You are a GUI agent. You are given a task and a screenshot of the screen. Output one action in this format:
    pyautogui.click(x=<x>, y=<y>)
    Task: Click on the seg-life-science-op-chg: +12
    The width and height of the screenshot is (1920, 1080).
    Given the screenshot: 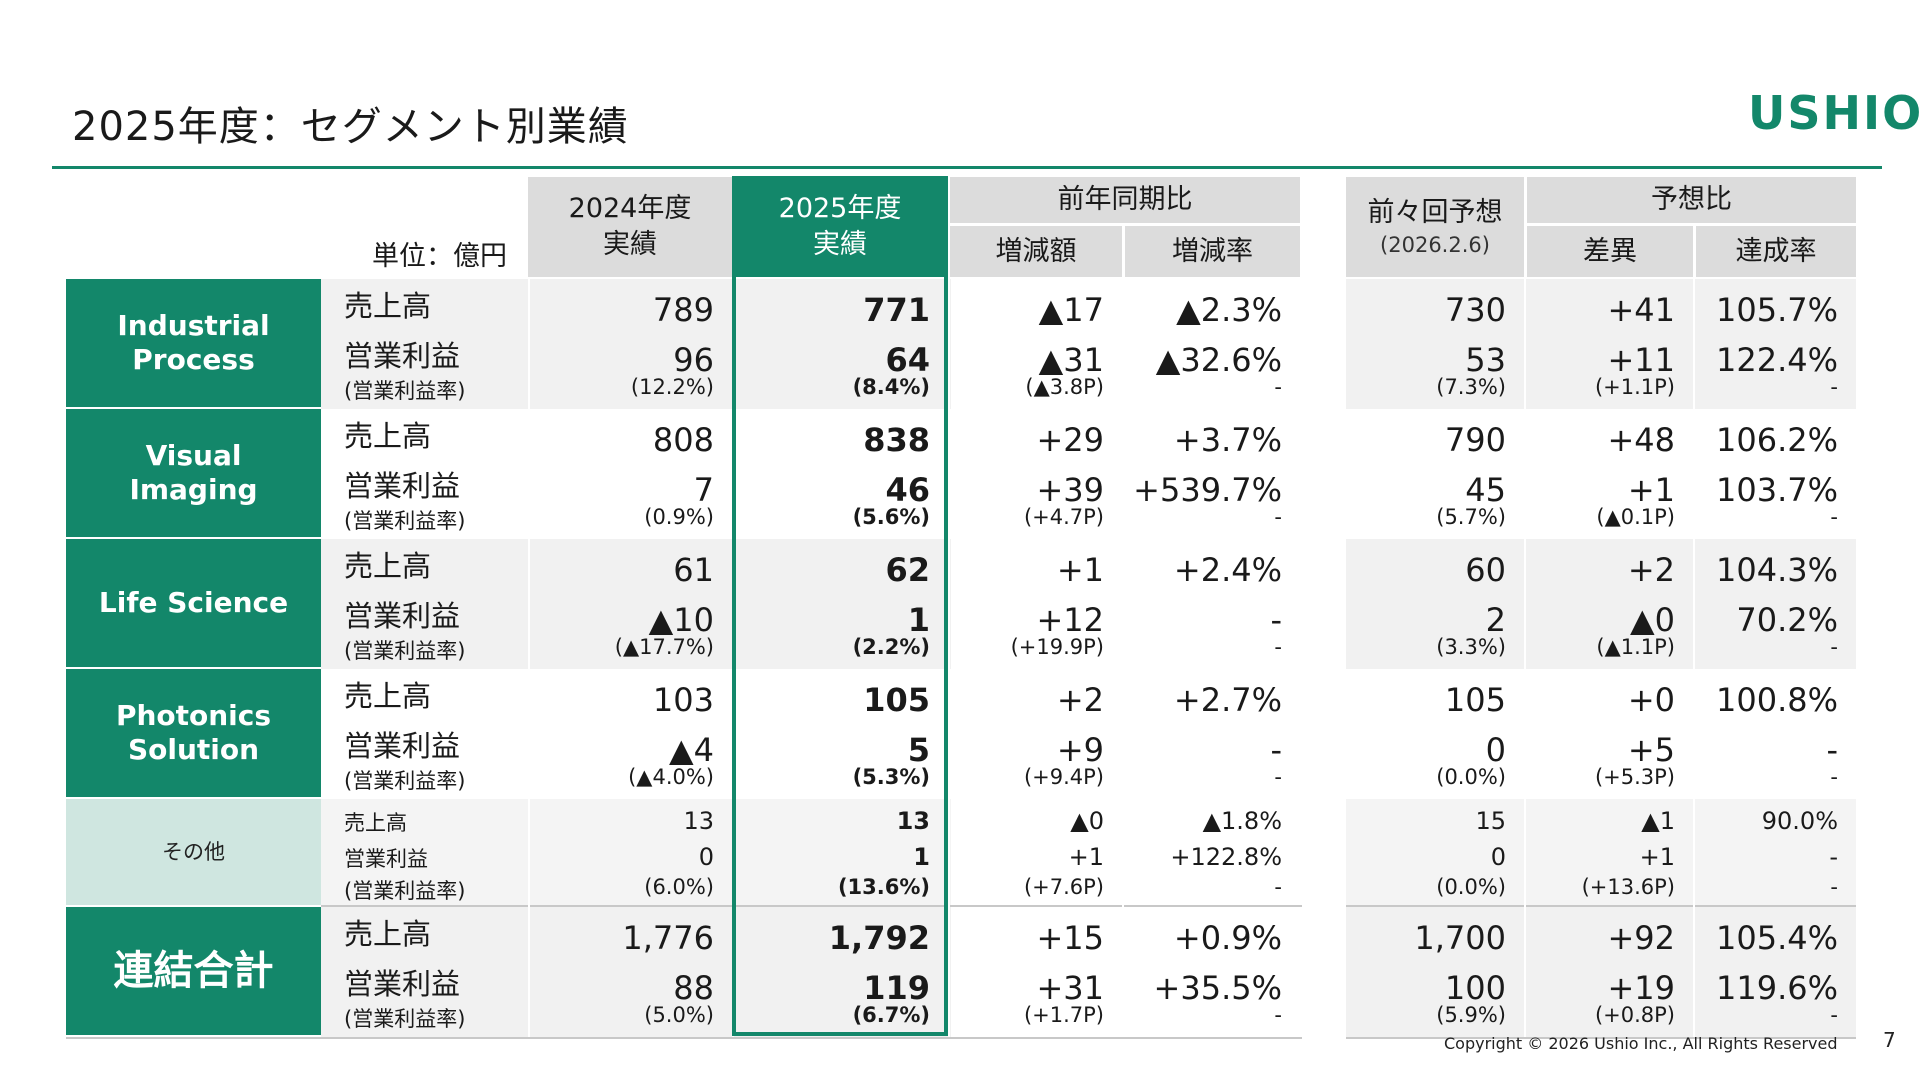 What is the action you would take?
    pyautogui.click(x=1070, y=620)
    